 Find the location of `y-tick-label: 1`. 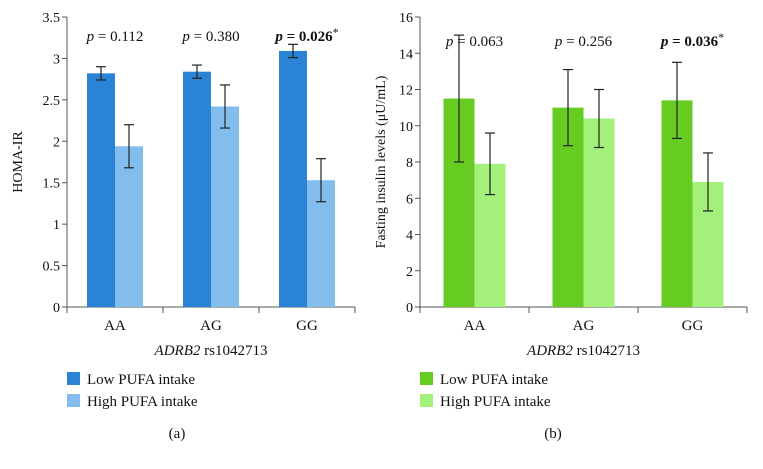

y-tick-label: 1 is located at coordinates (56, 225).